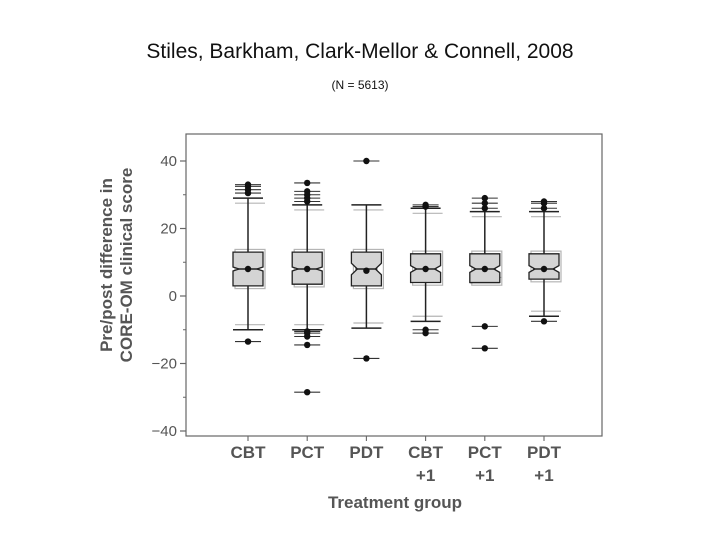  I want to click on box-group-cbt, so click(248, 263).